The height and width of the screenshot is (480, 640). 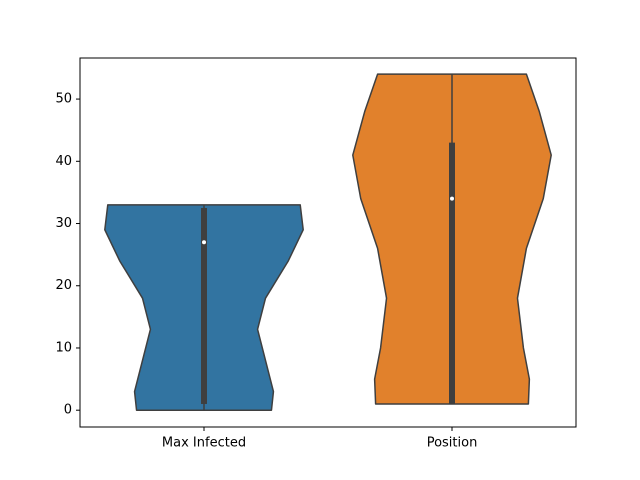 What do you see at coordinates (204, 443) in the screenshot?
I see `x-tick-label: Max Infected` at bounding box center [204, 443].